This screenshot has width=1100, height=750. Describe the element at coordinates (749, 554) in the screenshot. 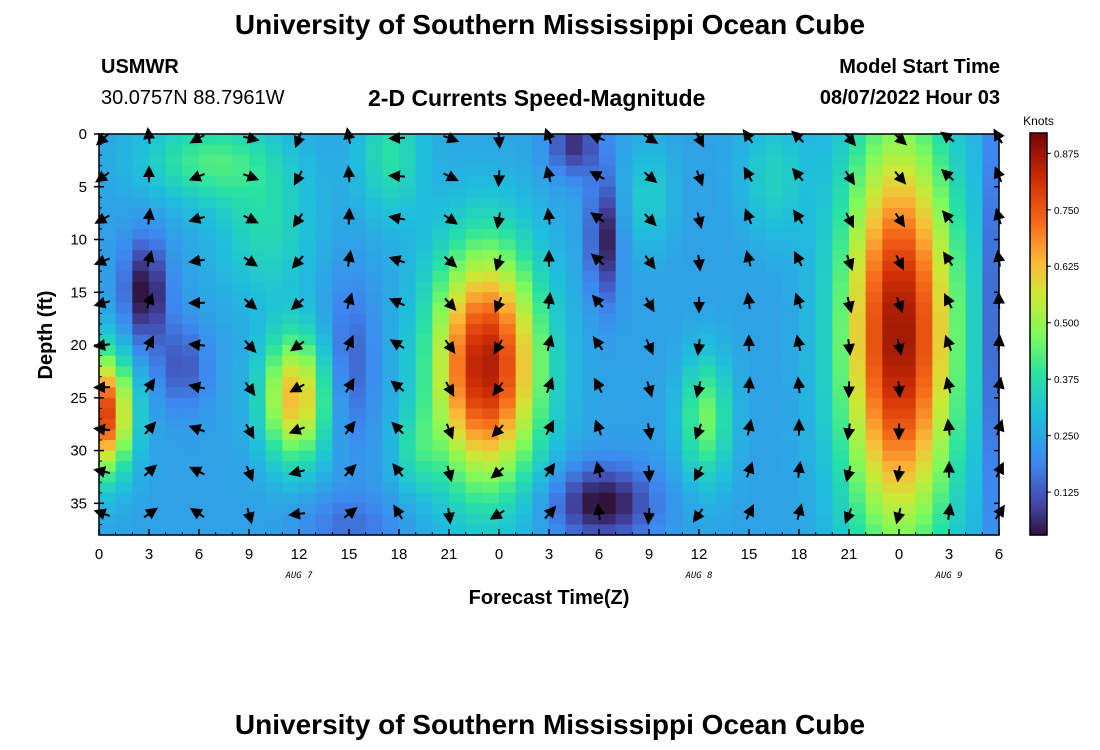

I see `x-tick-label: 15` at that location.